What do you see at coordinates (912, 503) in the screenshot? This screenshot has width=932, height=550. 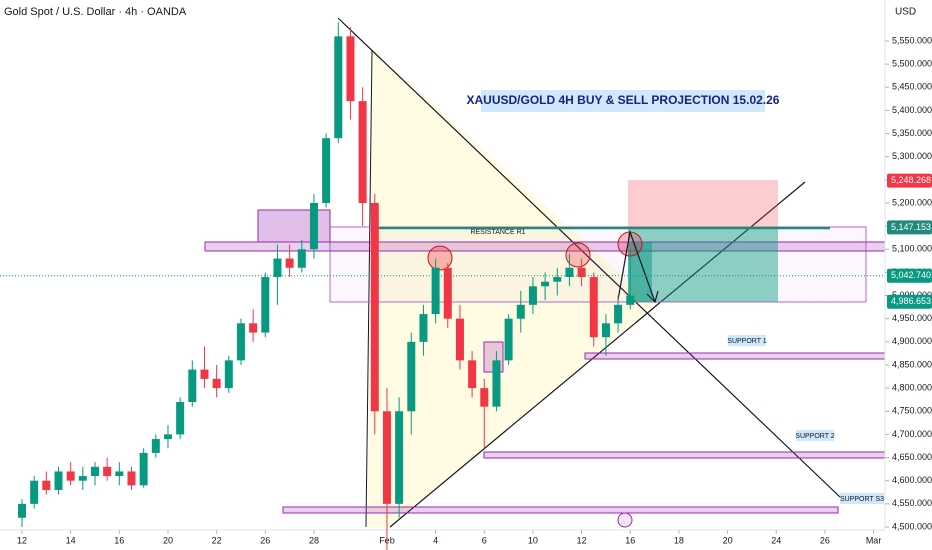 I see `y-tick-label: 4,550.000` at bounding box center [912, 503].